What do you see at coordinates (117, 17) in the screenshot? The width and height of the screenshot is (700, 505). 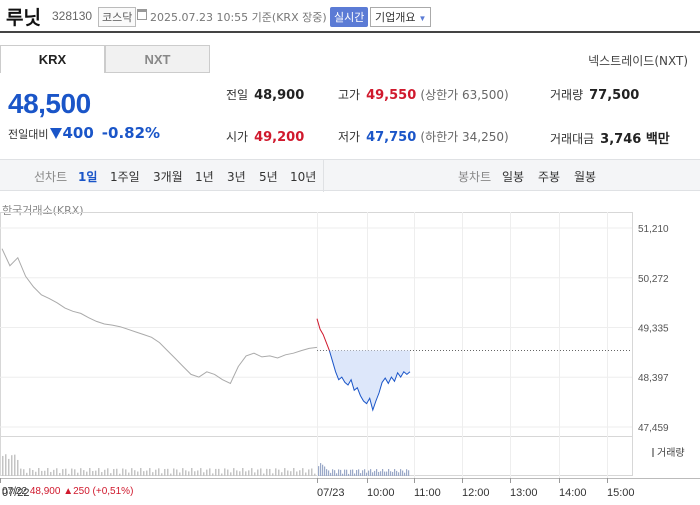 I see `market-badge: 코스닥` at bounding box center [117, 17].